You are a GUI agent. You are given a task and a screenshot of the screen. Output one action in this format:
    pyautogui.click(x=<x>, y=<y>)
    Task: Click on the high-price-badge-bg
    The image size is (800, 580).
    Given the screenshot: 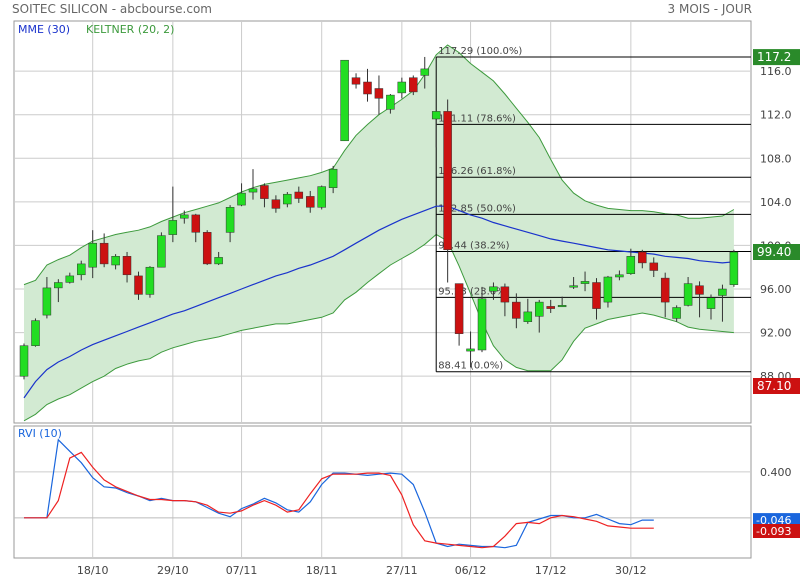 What is the action you would take?
    pyautogui.click(x=776, y=57)
    